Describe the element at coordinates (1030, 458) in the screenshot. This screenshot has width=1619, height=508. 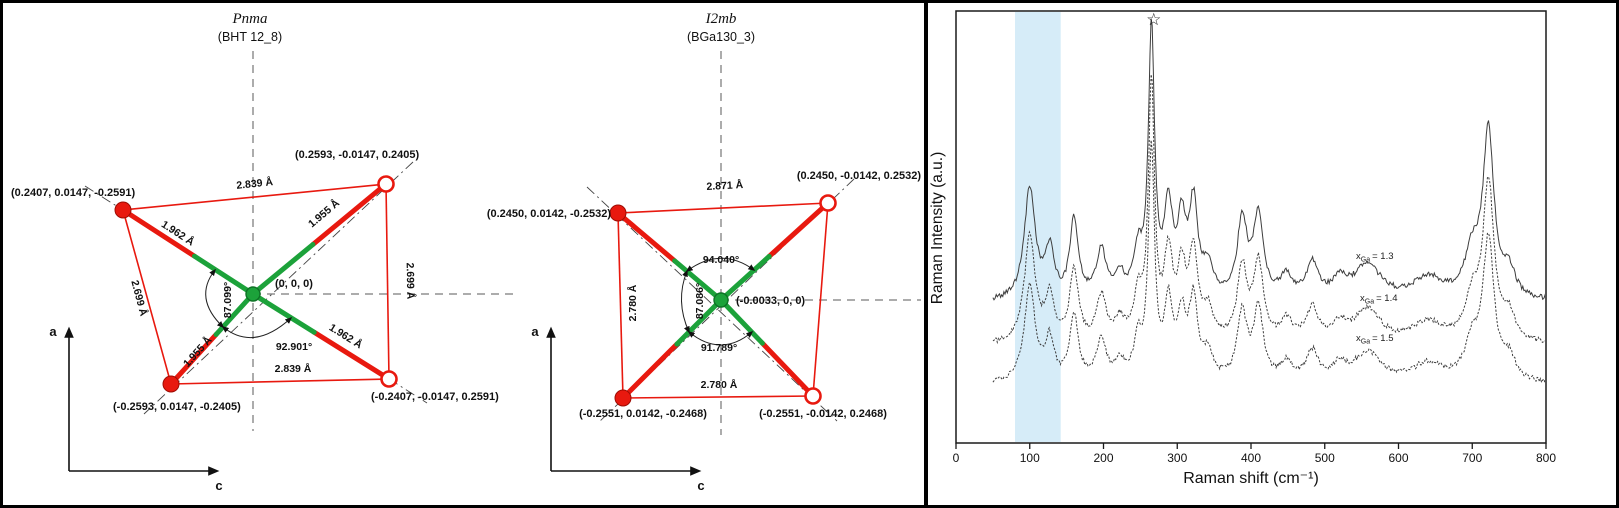
I see `x-axis-tick-label: 100` at that location.